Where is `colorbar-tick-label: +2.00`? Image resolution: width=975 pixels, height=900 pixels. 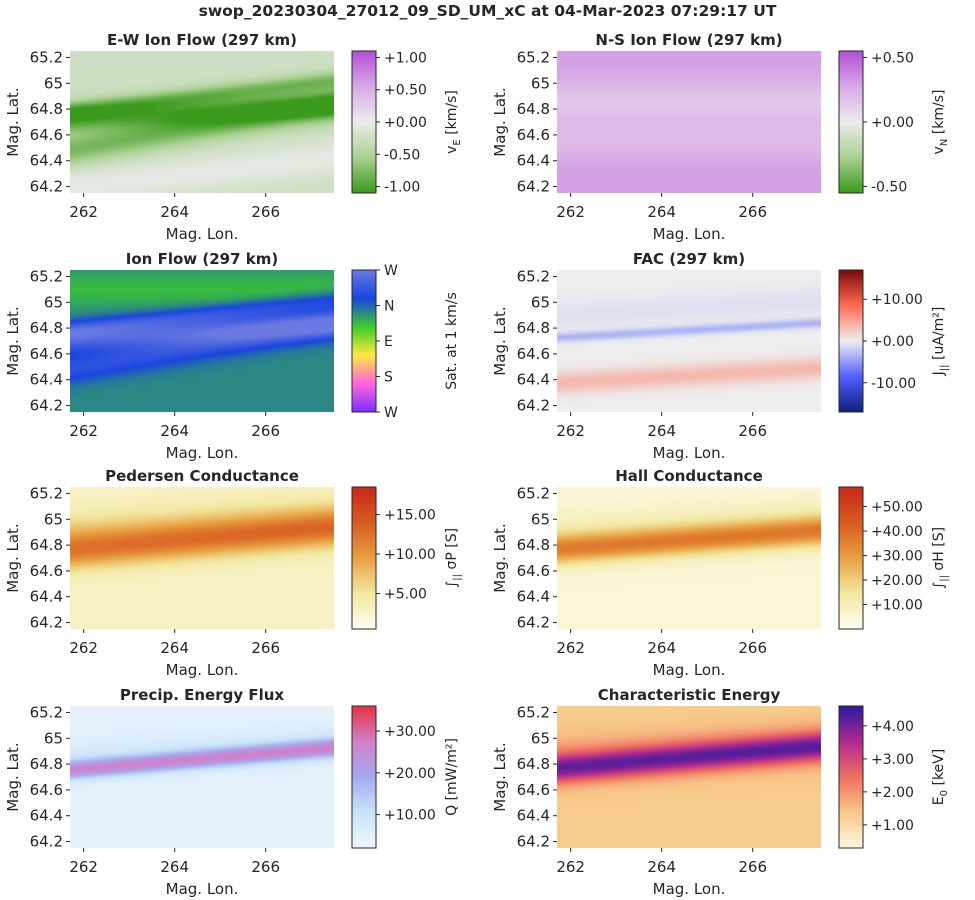 colorbar-tick-label: +2.00 is located at coordinates (892, 793).